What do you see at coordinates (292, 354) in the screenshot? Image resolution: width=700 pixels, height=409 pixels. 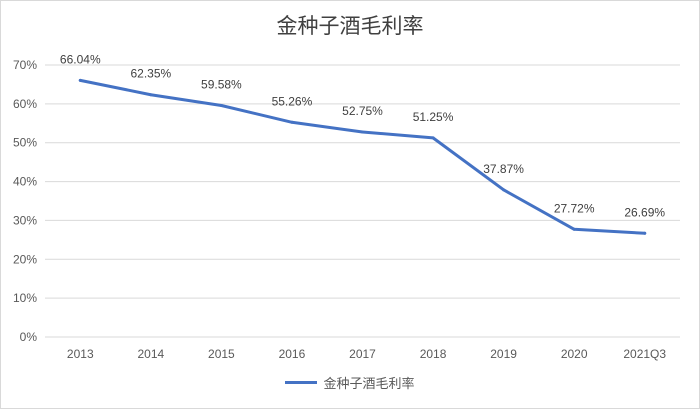 I see `x-tick-label: 2016` at bounding box center [292, 354].